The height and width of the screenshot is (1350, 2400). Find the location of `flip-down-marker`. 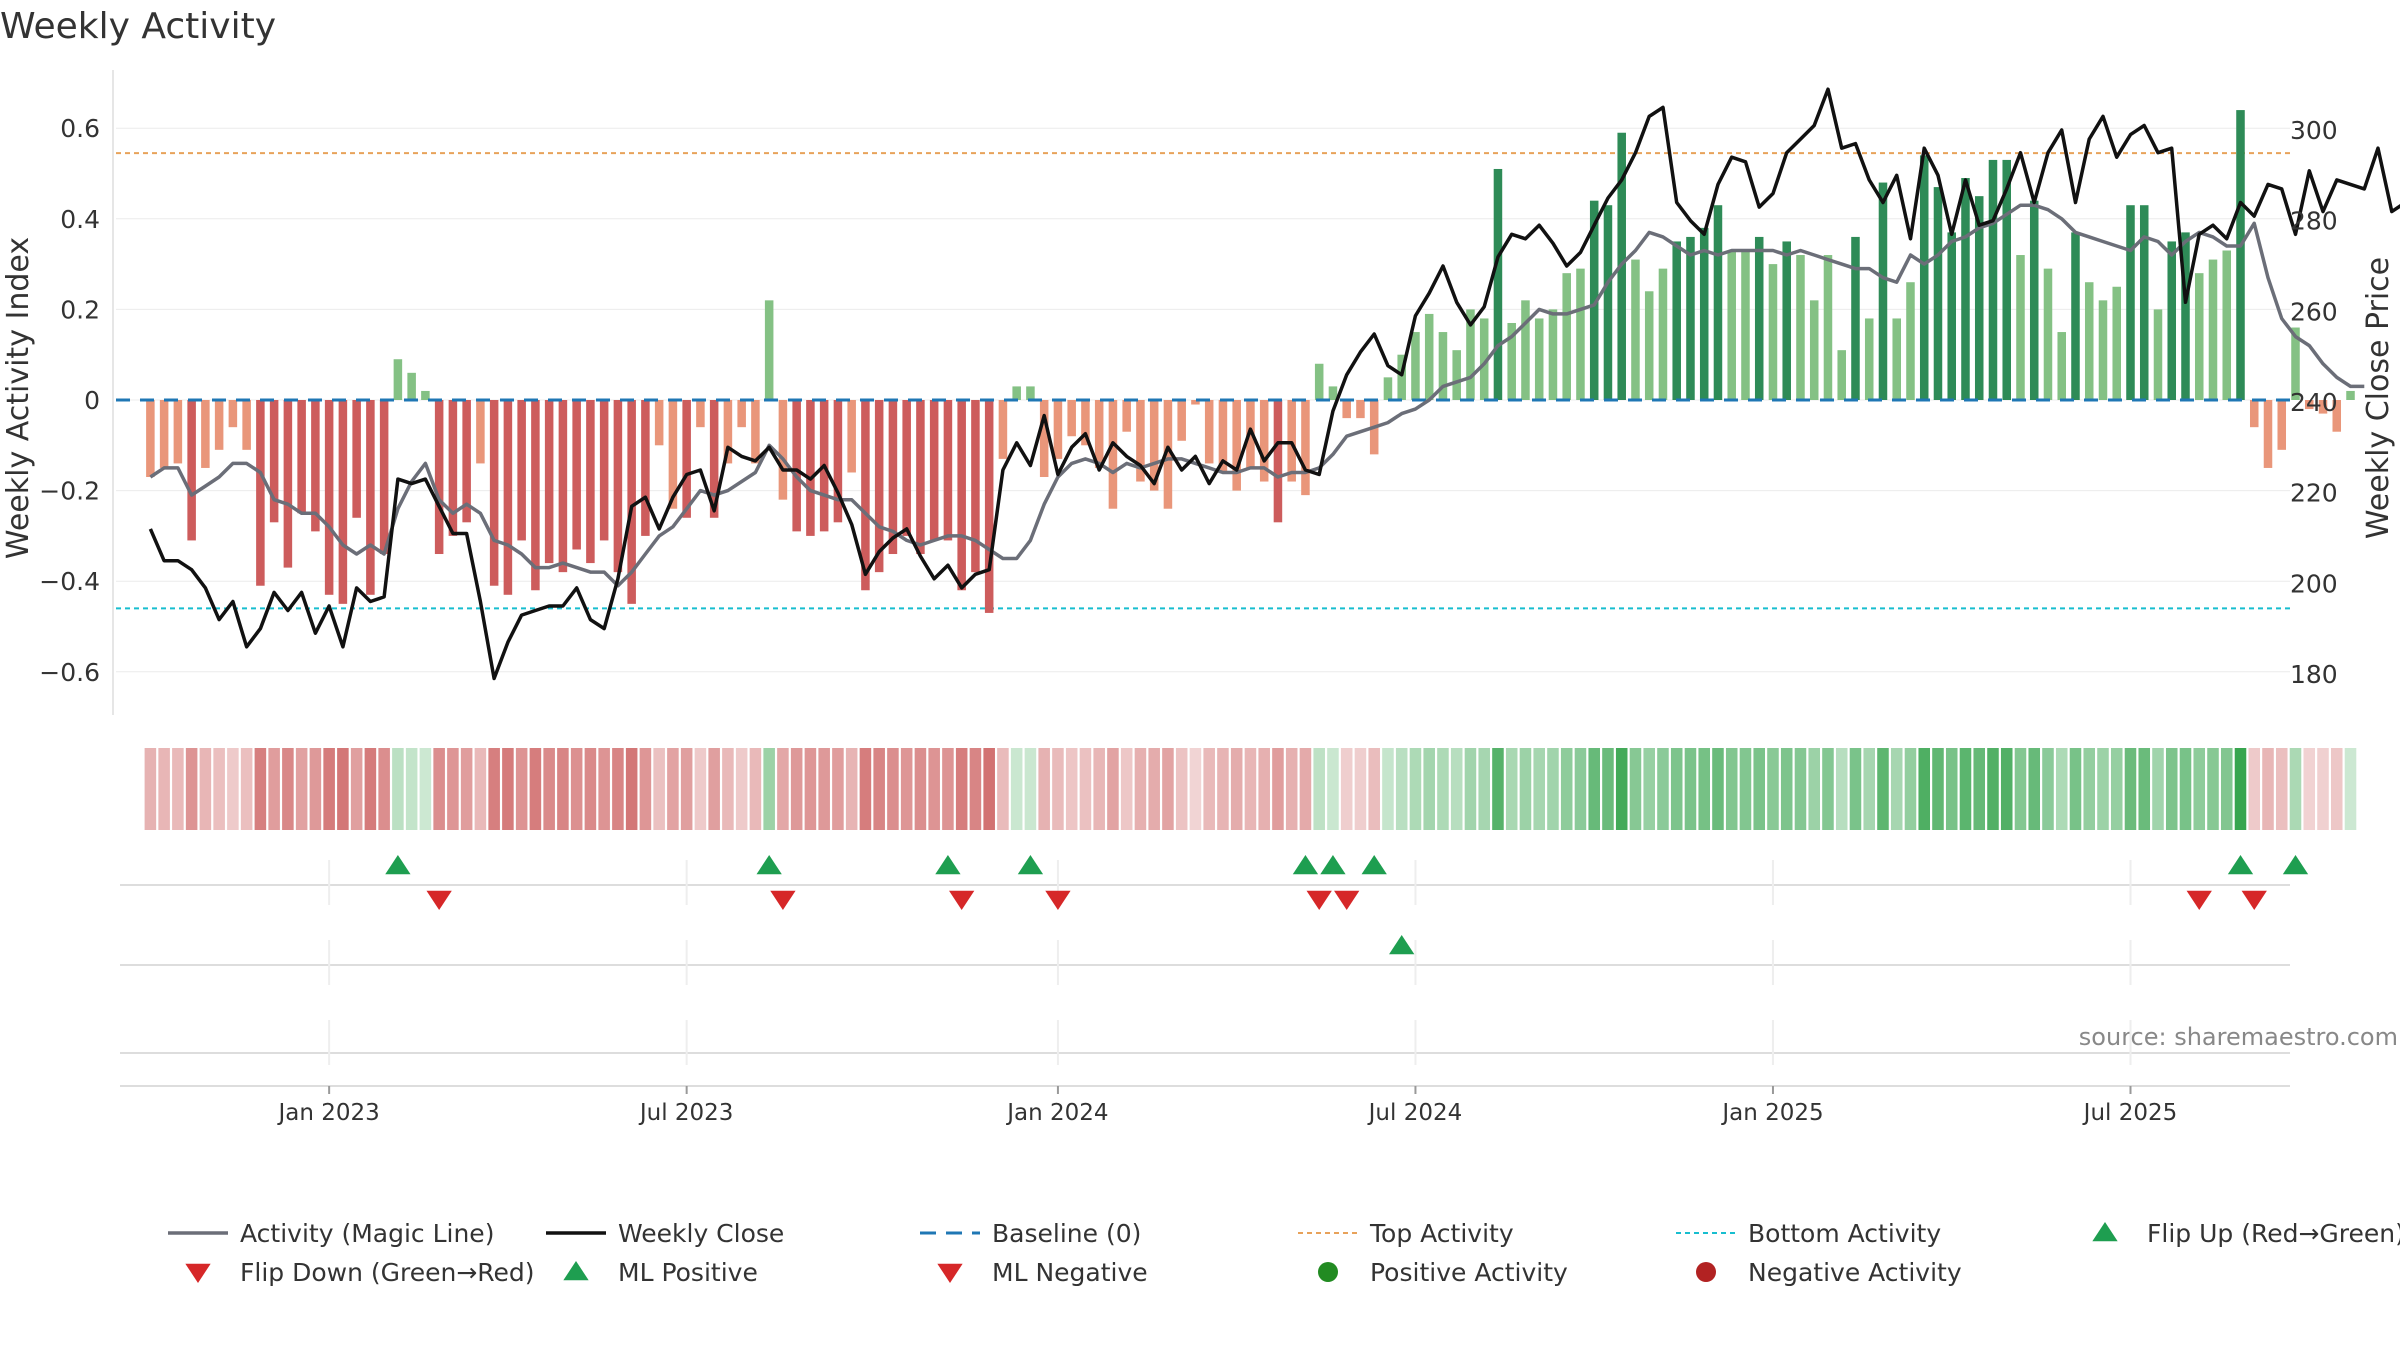

flip-down-marker is located at coordinates (962, 900).